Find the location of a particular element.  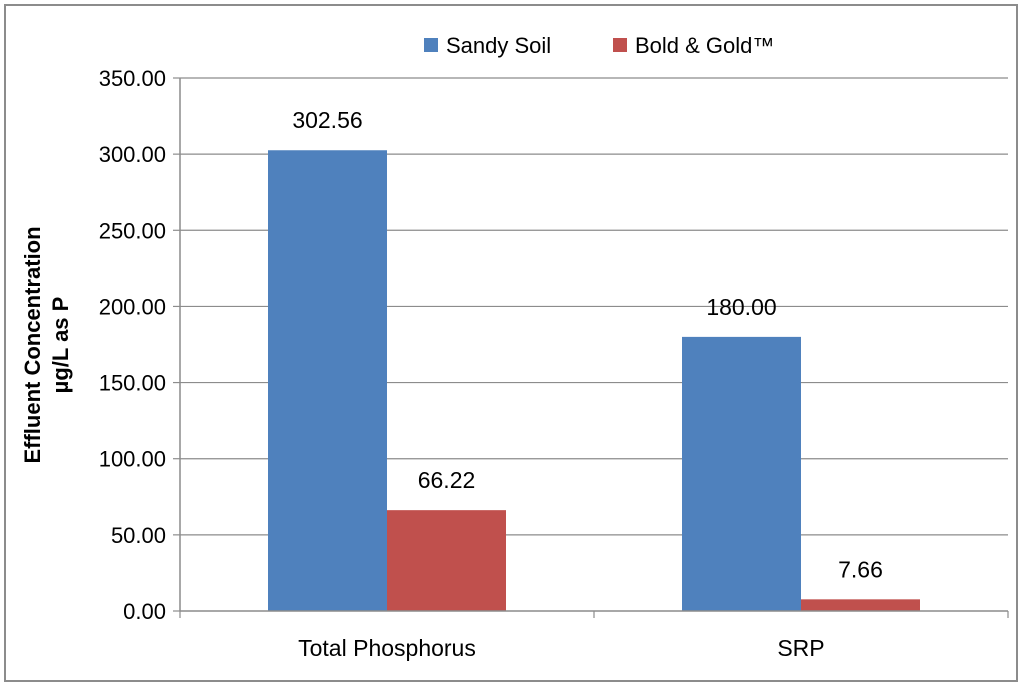

y-tick-label: 300.00 is located at coordinates (132, 154).